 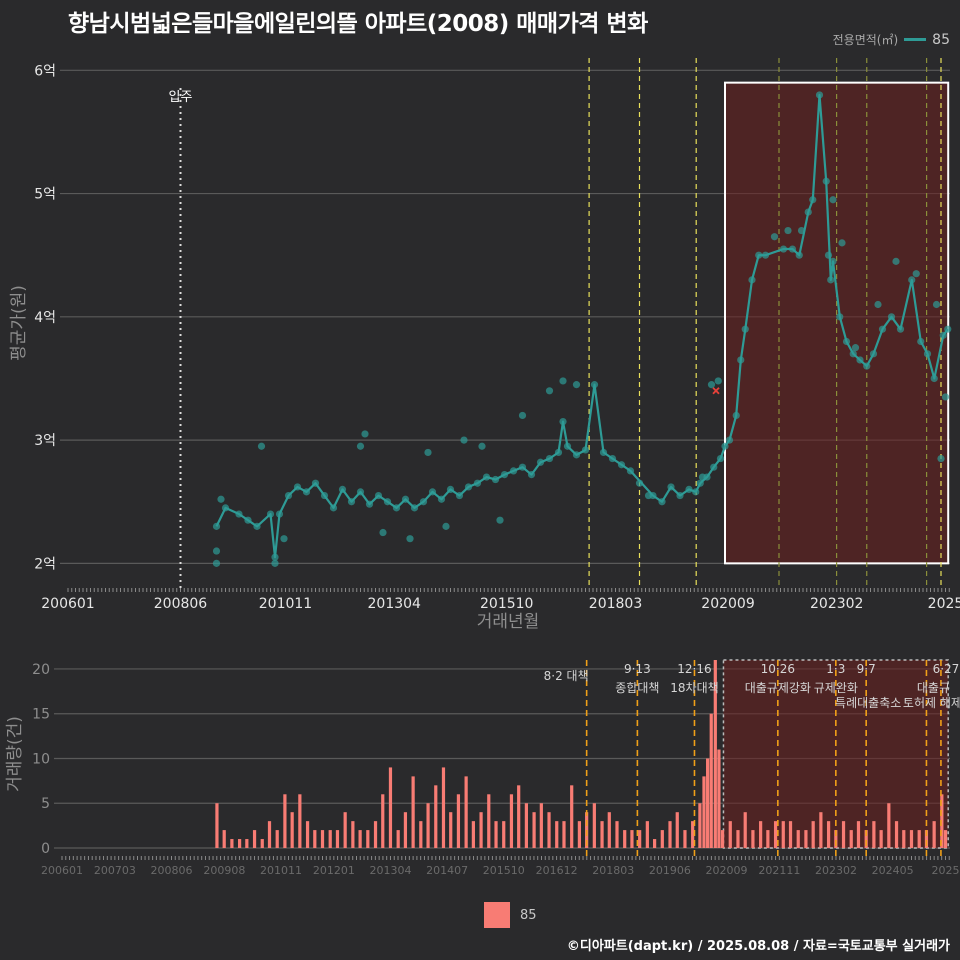 I want to click on x-tick-label: 200601, so click(x=67, y=604).